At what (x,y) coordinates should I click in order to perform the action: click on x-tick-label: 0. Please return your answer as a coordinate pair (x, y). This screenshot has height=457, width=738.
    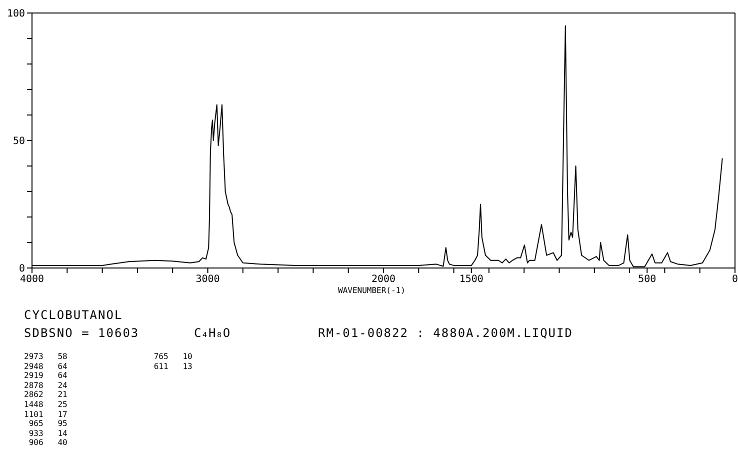
    Looking at the image, I should click on (735, 280).